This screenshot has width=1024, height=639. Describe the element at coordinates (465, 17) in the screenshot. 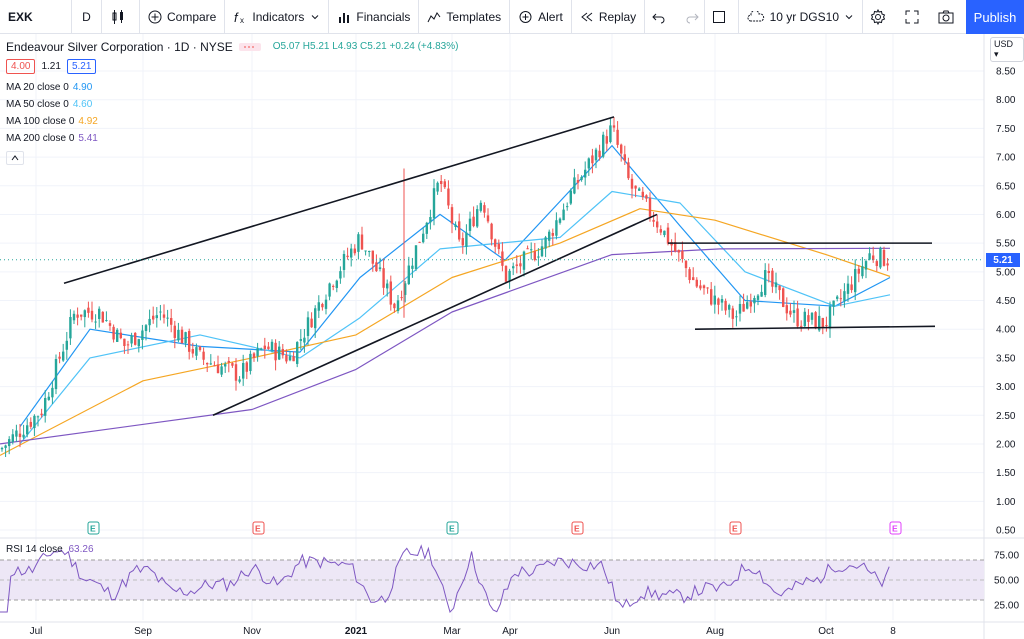

I see `templates-button: Templates` at that location.